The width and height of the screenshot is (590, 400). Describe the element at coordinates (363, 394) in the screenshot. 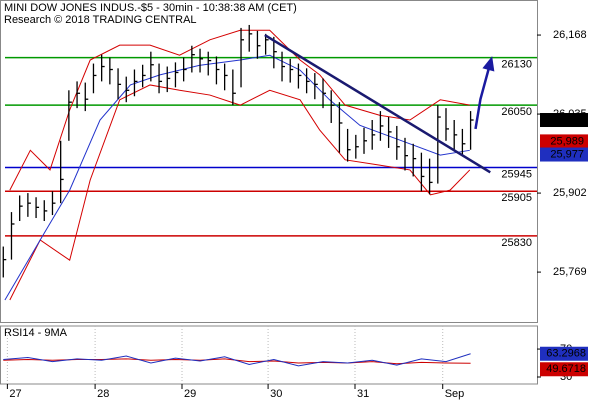

I see `x-tick-label: 31` at that location.